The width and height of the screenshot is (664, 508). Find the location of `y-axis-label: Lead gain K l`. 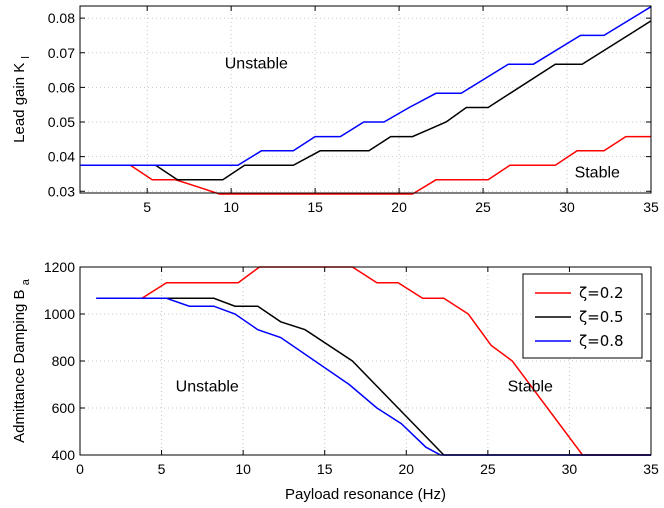

y-axis-label: Lead gain K l is located at coordinates (21, 99).